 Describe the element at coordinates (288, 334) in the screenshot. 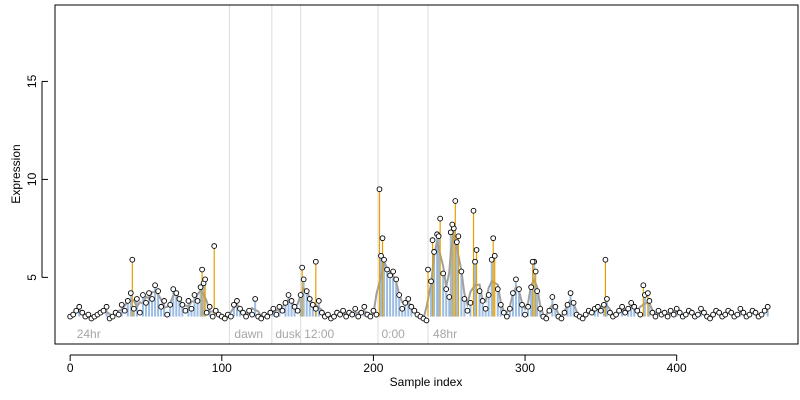

I see `region-label: dusk` at that location.